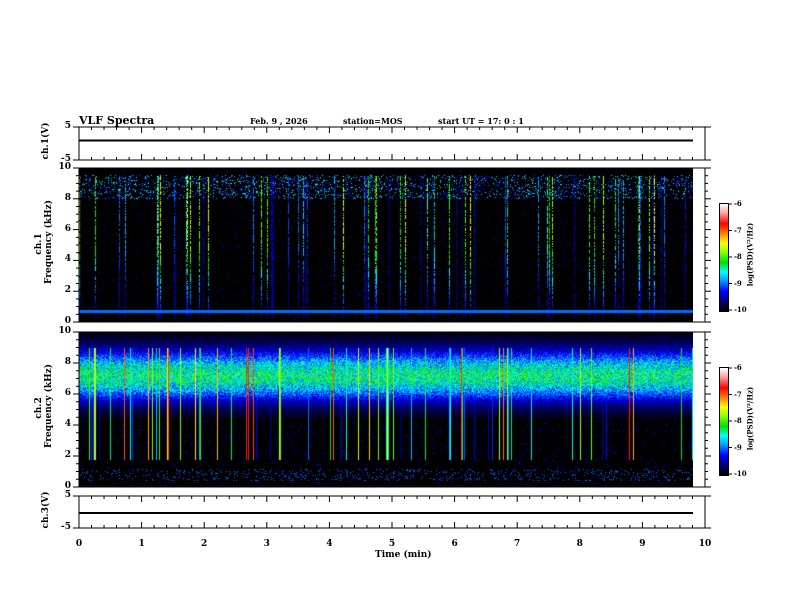  I want to click on x-tick-label: 6, so click(454, 544).